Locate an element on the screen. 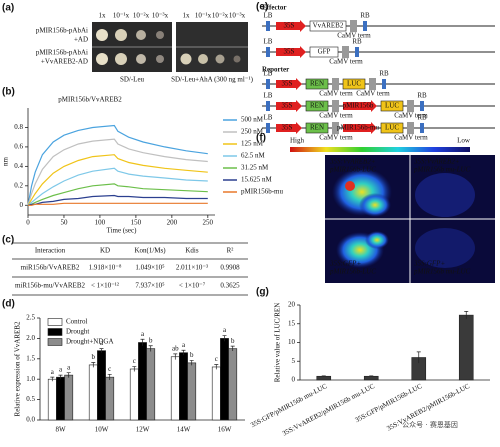 The image size is (500, 447). medium-label: SD/-Leu+AhA (300 ng ml⁻¹) is located at coordinates (212, 80).